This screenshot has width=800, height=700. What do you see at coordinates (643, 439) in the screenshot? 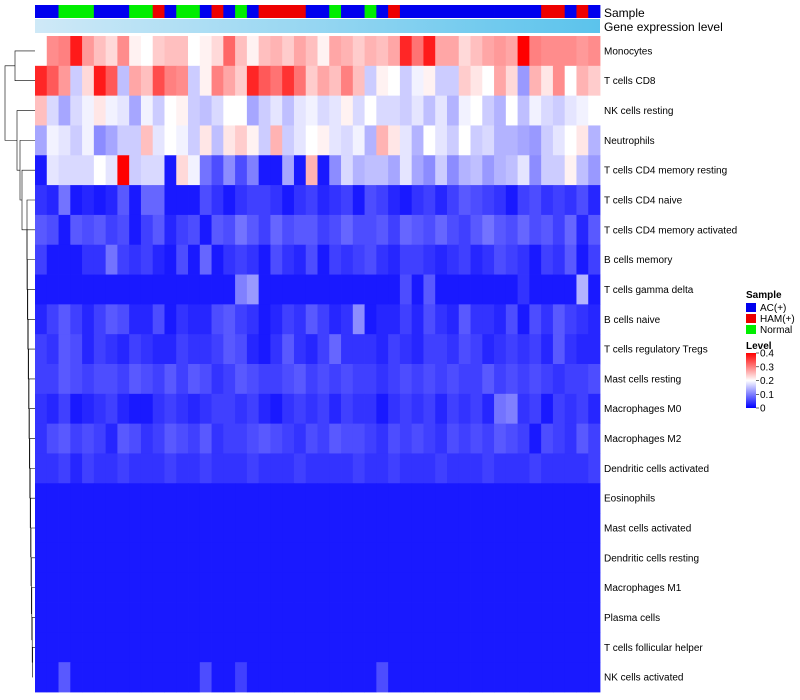
I see `row-label: Macrophages M2` at bounding box center [643, 439].